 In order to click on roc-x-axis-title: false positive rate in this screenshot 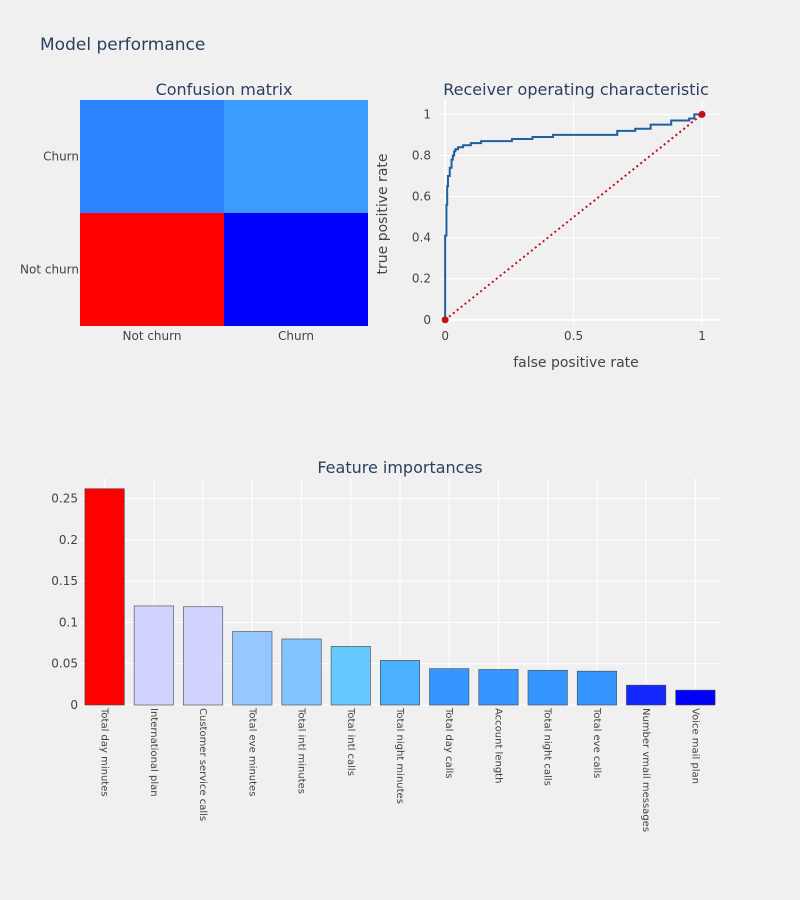, I will do `click(576, 363)`.